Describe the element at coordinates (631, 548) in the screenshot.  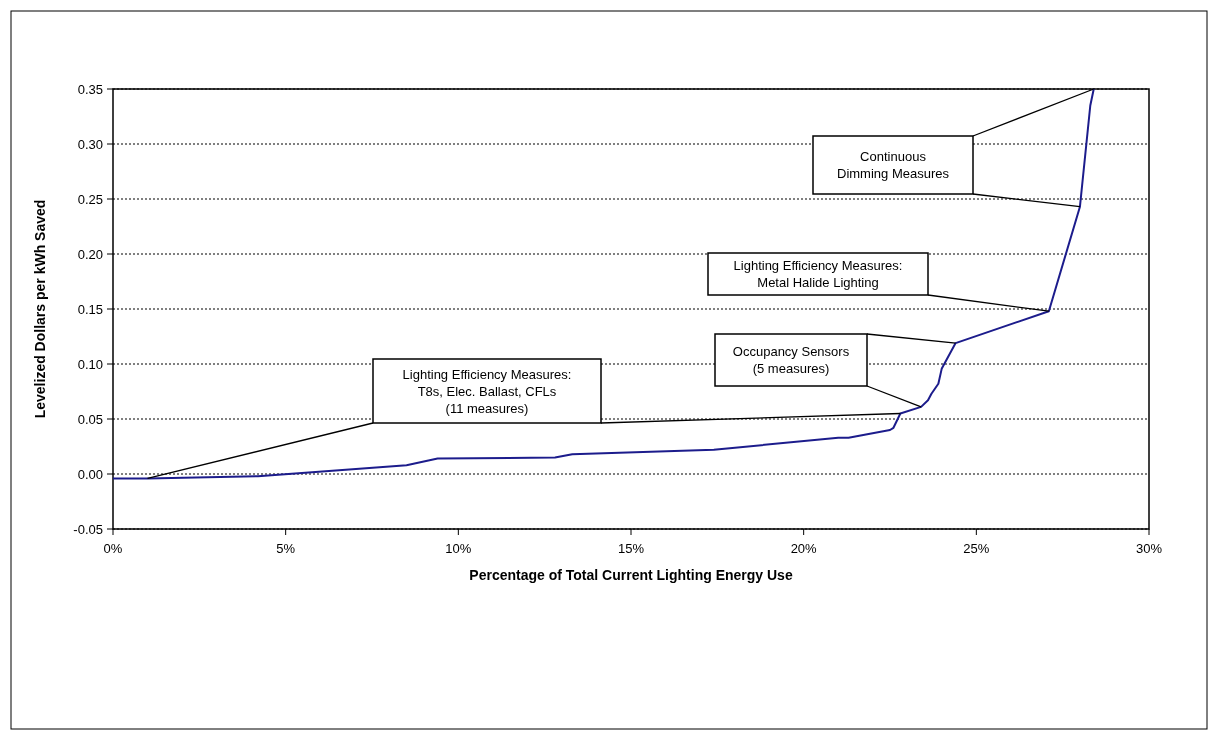
I see `x-tick-label: 15%` at that location.